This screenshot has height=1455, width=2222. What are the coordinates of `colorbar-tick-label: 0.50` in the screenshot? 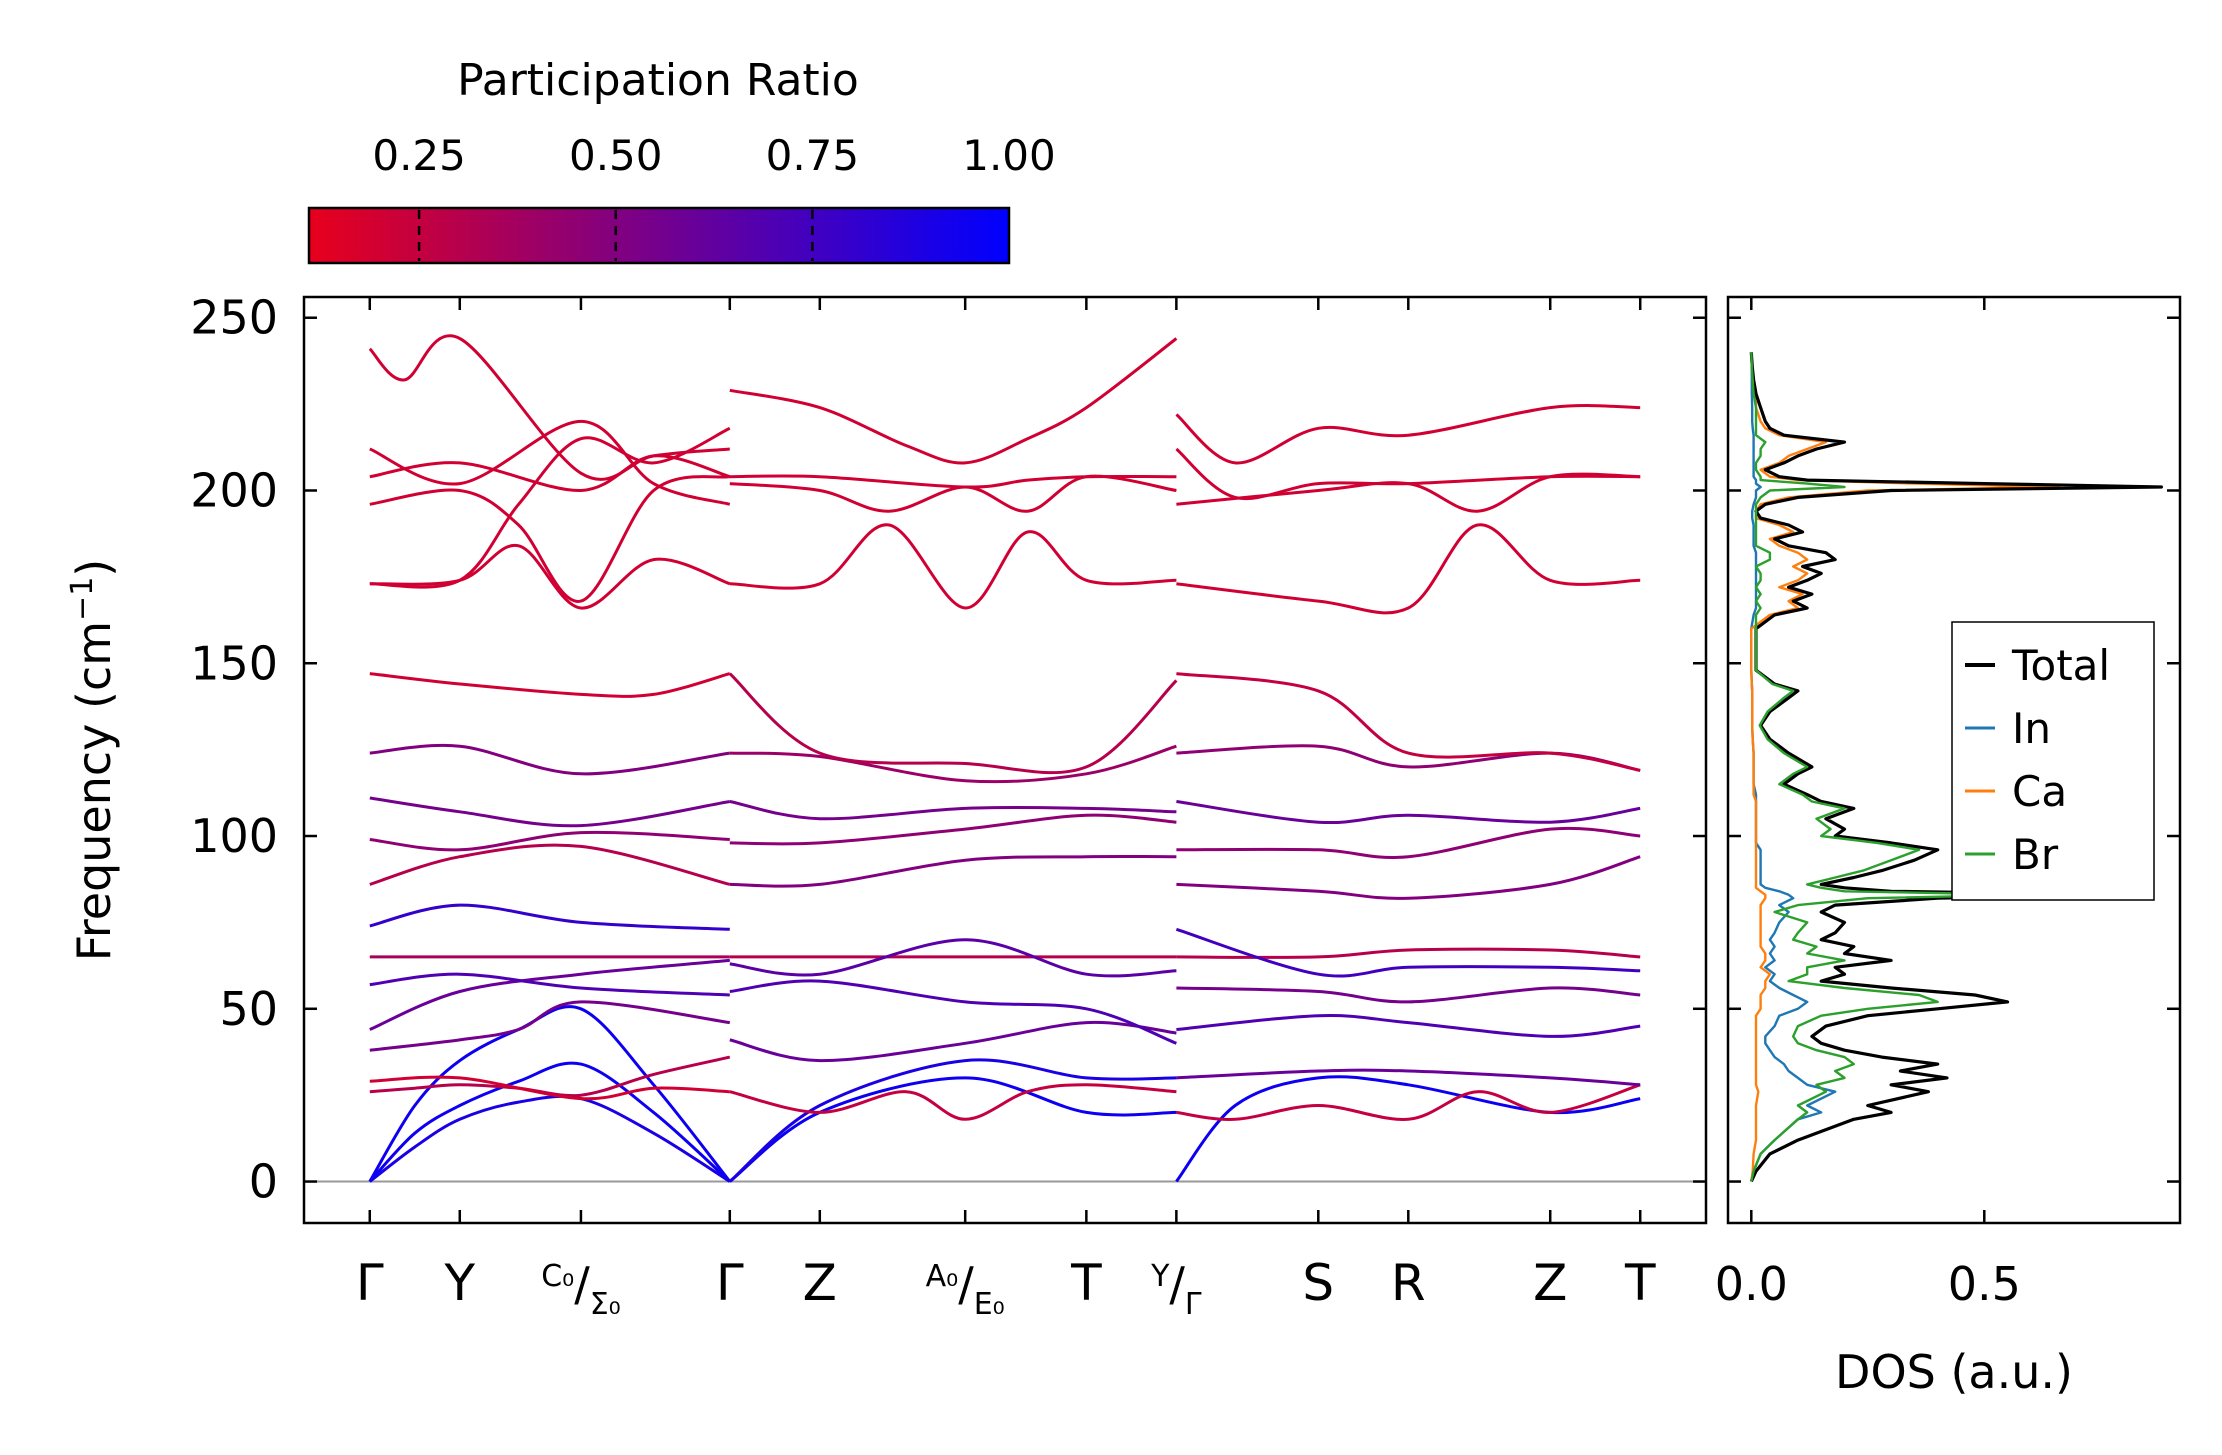 It's located at (616, 155).